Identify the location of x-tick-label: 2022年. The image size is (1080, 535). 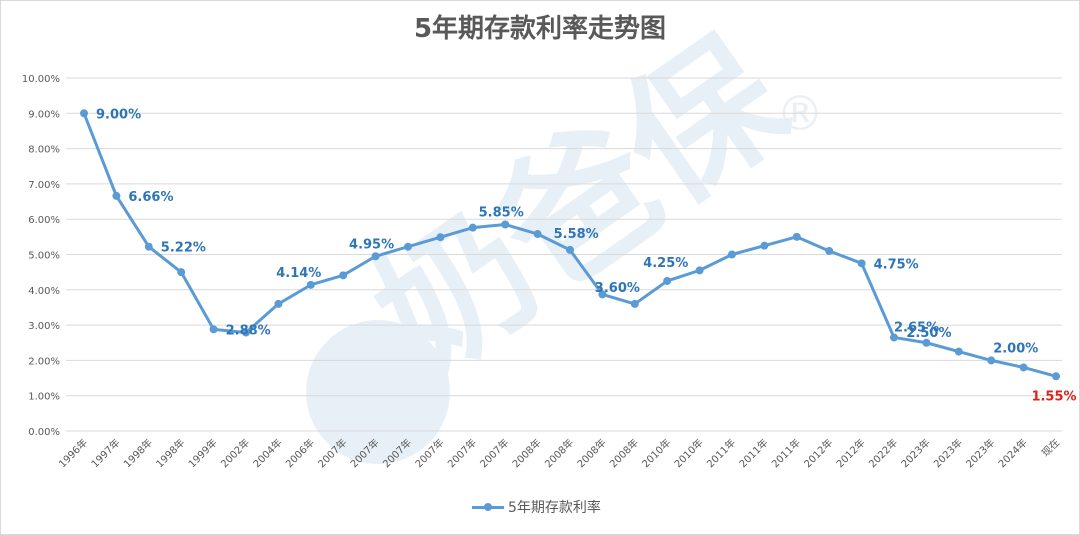
(883, 453).